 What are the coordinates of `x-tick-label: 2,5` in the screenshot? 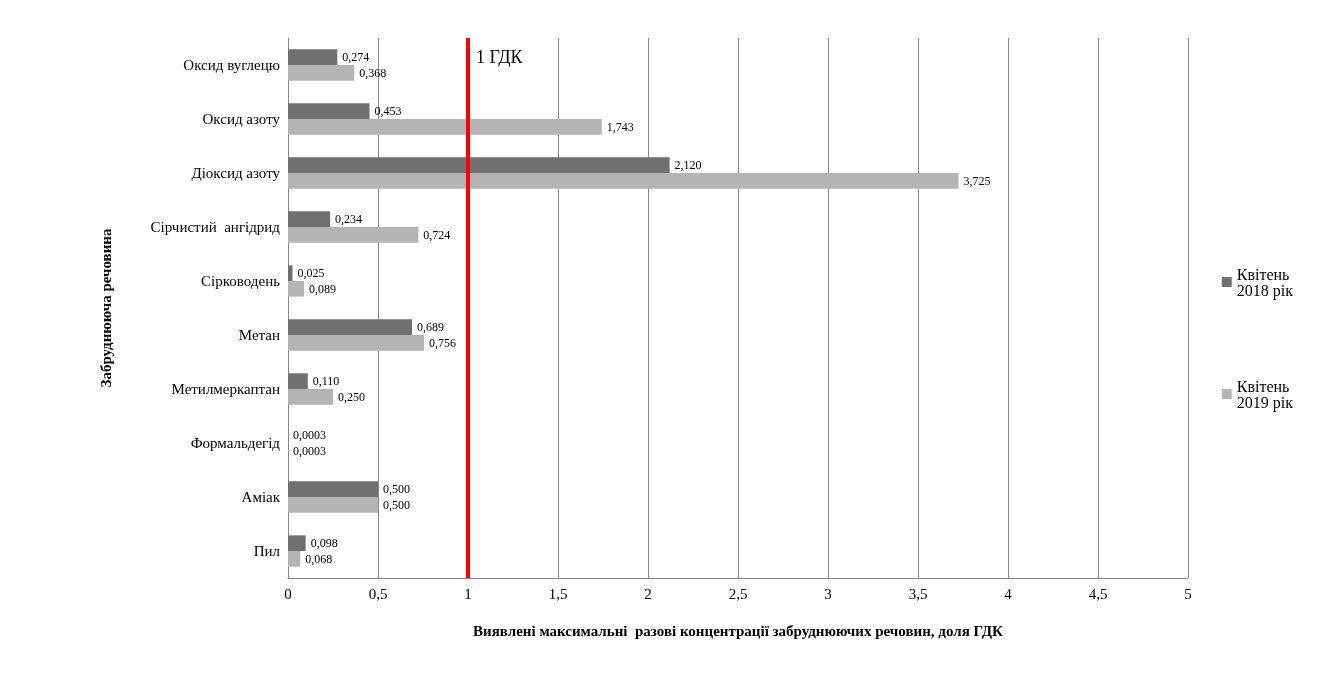 It's located at (738, 593).